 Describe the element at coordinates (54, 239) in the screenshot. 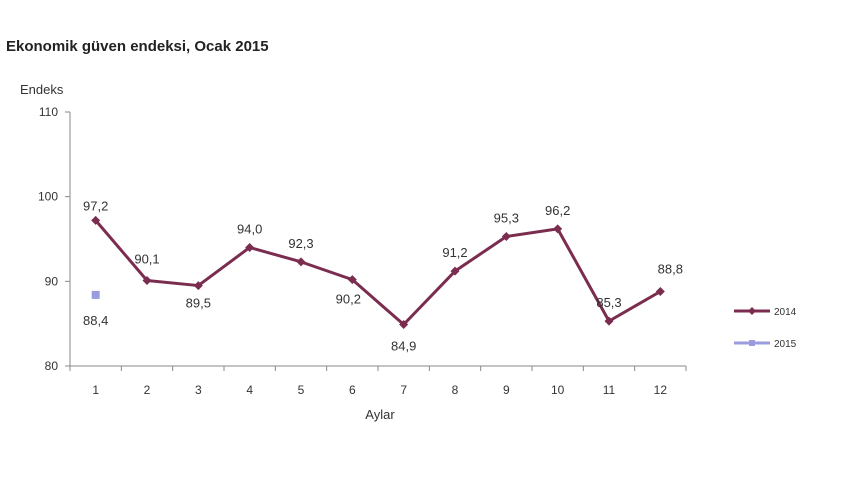

I see `y-ticks: 110 100 90 80` at that location.